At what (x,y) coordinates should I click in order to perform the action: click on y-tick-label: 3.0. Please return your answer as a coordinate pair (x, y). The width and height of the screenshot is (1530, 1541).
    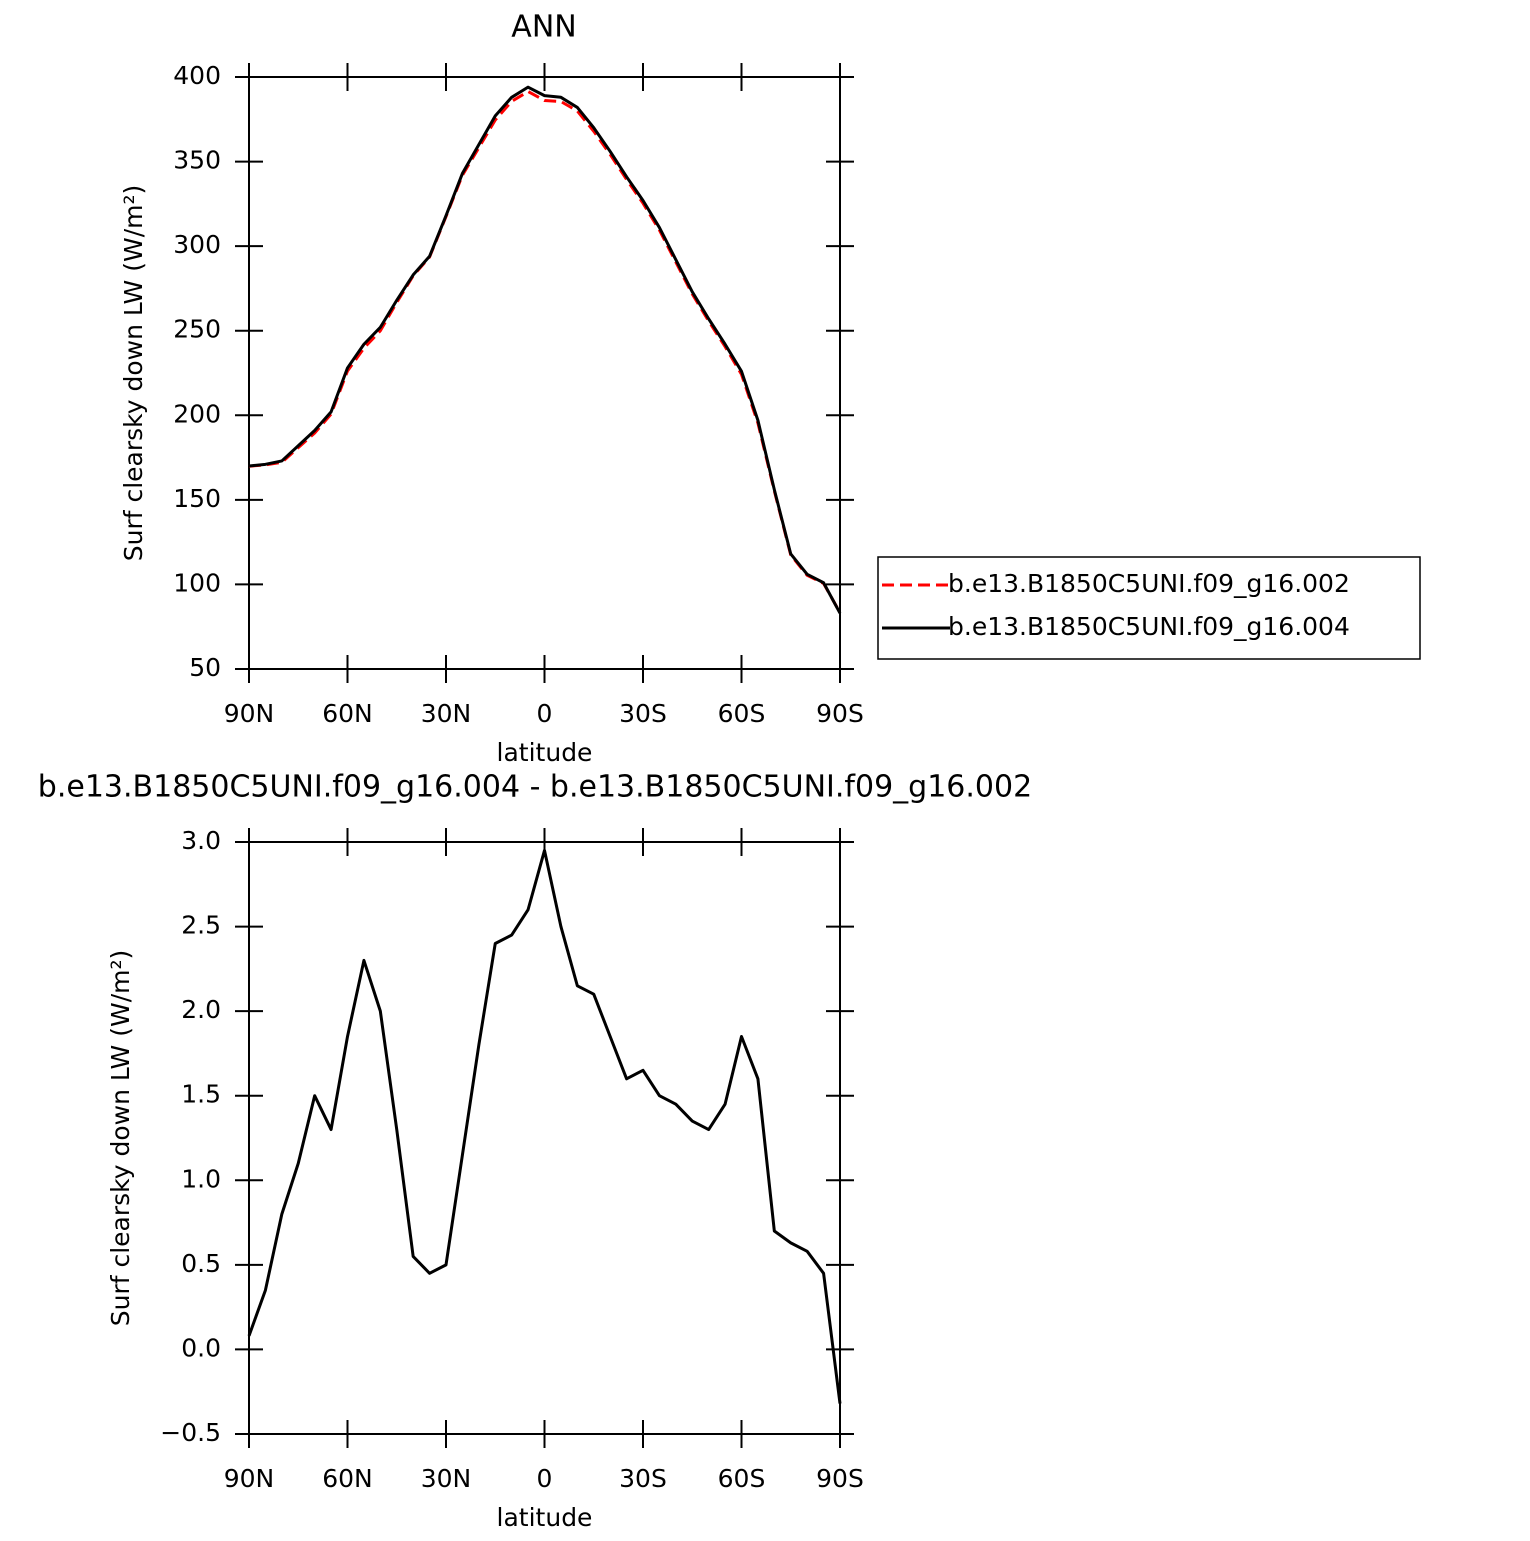
    Looking at the image, I should click on (201, 840).